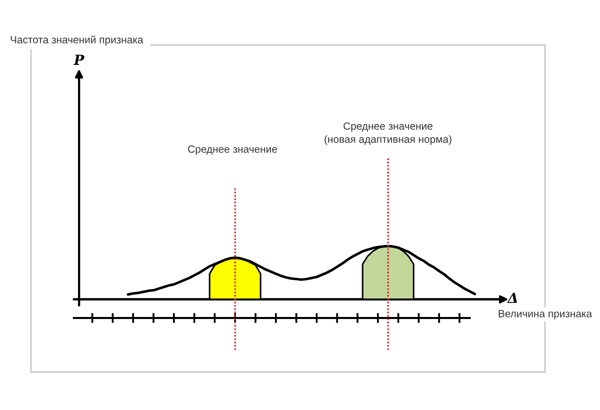  What do you see at coordinates (388, 133) in the screenshot?
I see `text: Среднее значение (новая адаптивная норма)` at bounding box center [388, 133].